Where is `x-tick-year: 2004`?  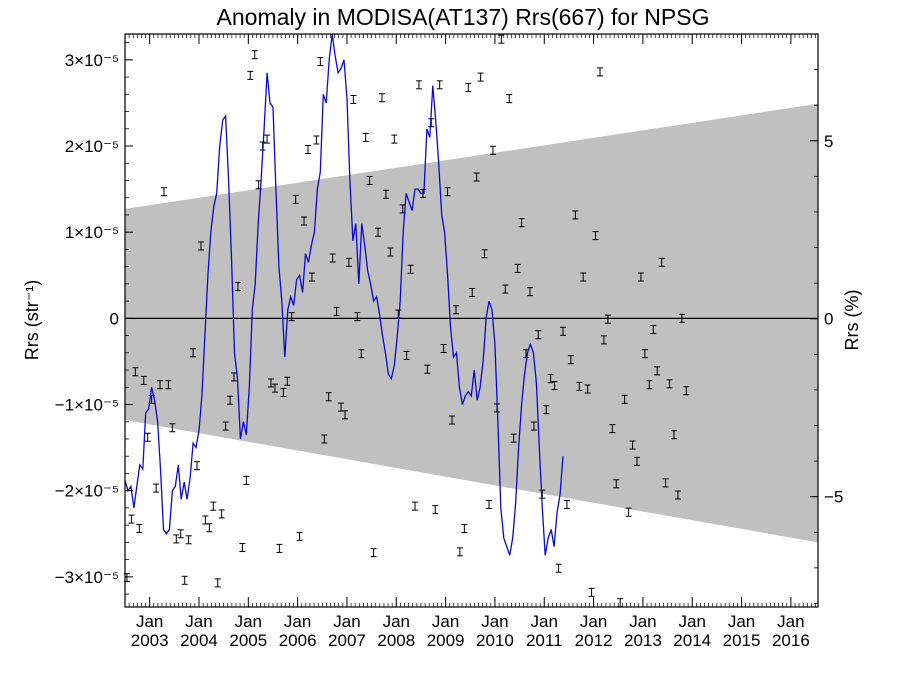 x-tick-year: 2004 is located at coordinates (199, 640).